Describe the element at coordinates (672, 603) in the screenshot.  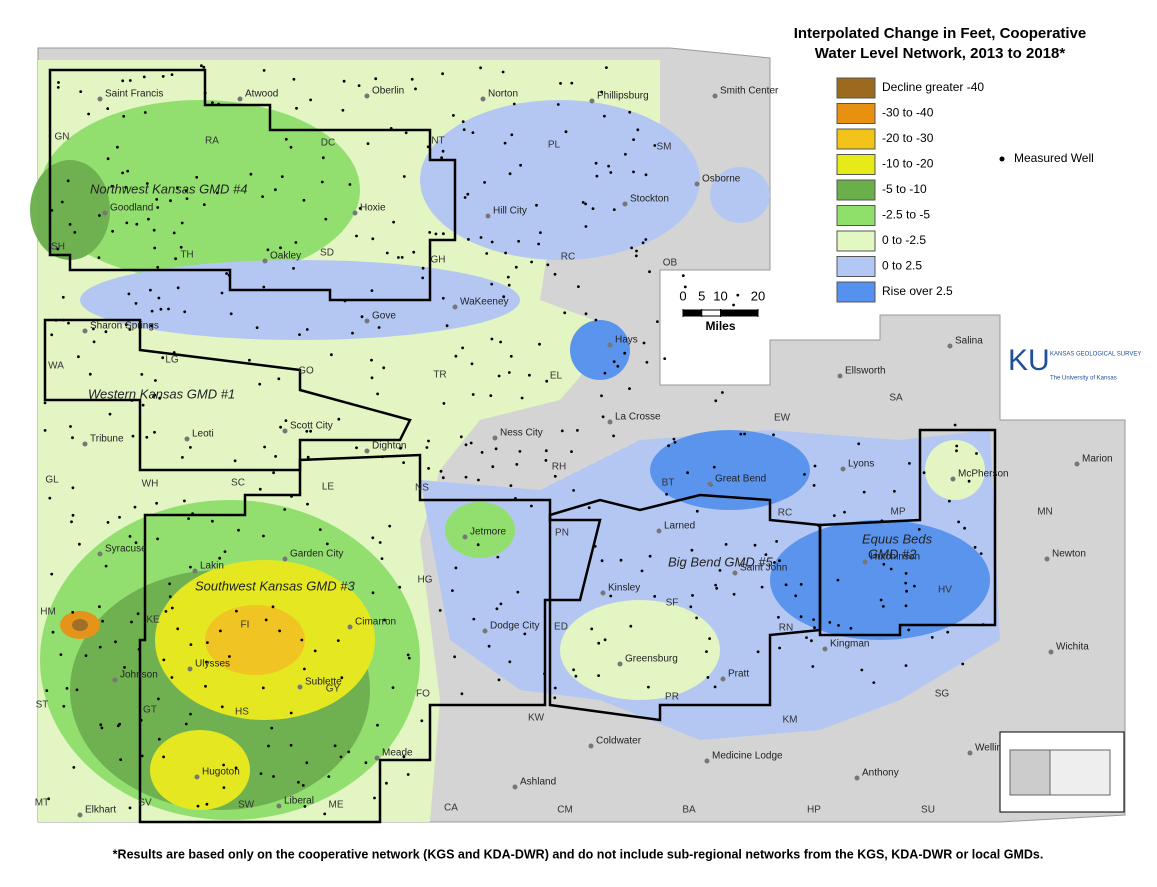
I see `county-label: SF` at that location.